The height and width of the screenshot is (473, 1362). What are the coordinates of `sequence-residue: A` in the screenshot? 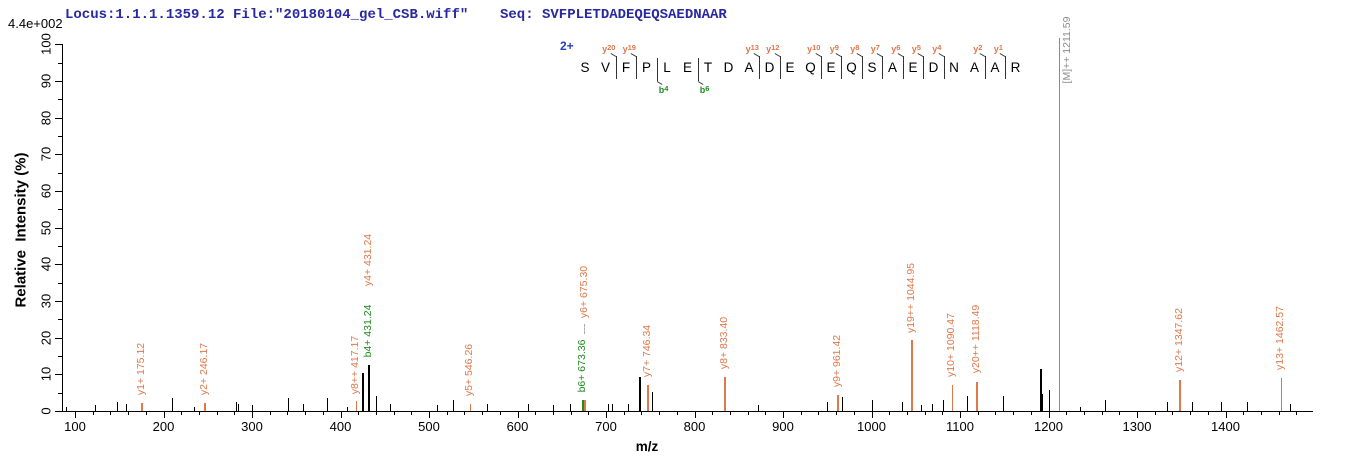 It's located at (995, 67).